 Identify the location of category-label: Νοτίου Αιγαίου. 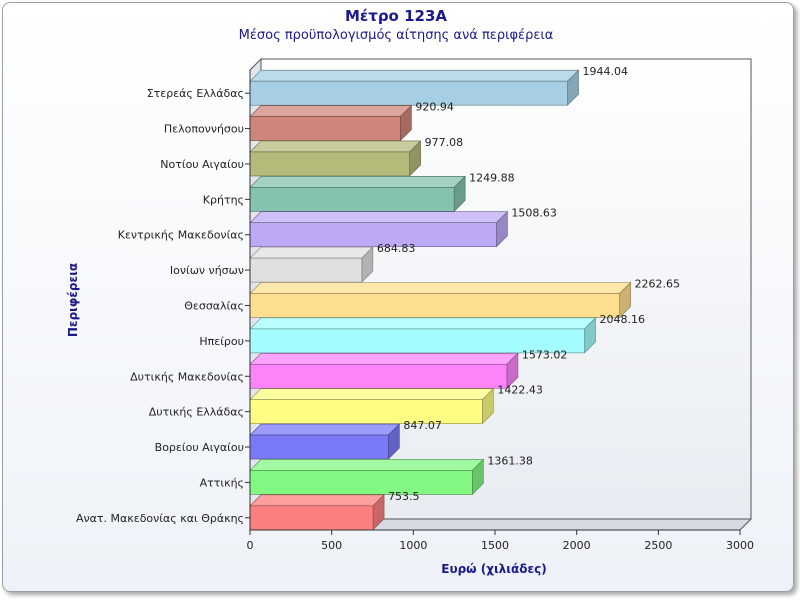
(202, 164).